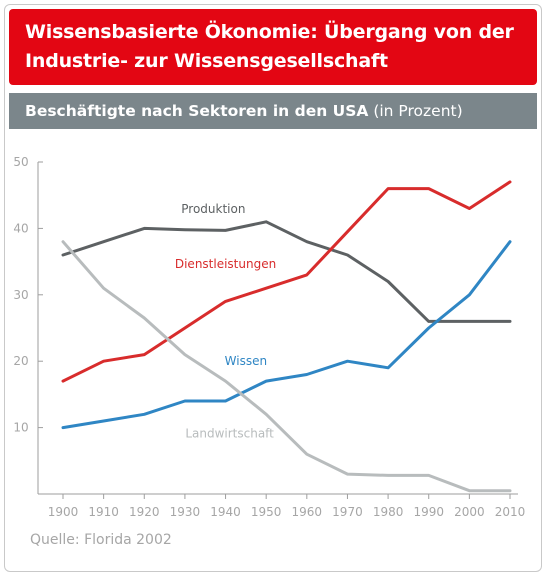 This screenshot has width=550, height=580. I want to click on series-label-produktion: Produktion, so click(213, 209).